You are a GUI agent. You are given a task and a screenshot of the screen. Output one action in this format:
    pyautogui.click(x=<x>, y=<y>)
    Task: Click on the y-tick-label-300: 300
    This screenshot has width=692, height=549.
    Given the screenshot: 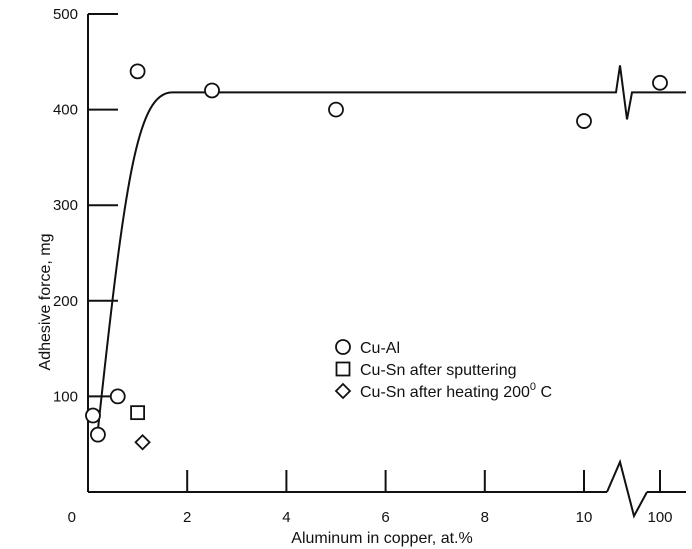 What is the action you would take?
    pyautogui.click(x=65, y=205)
    